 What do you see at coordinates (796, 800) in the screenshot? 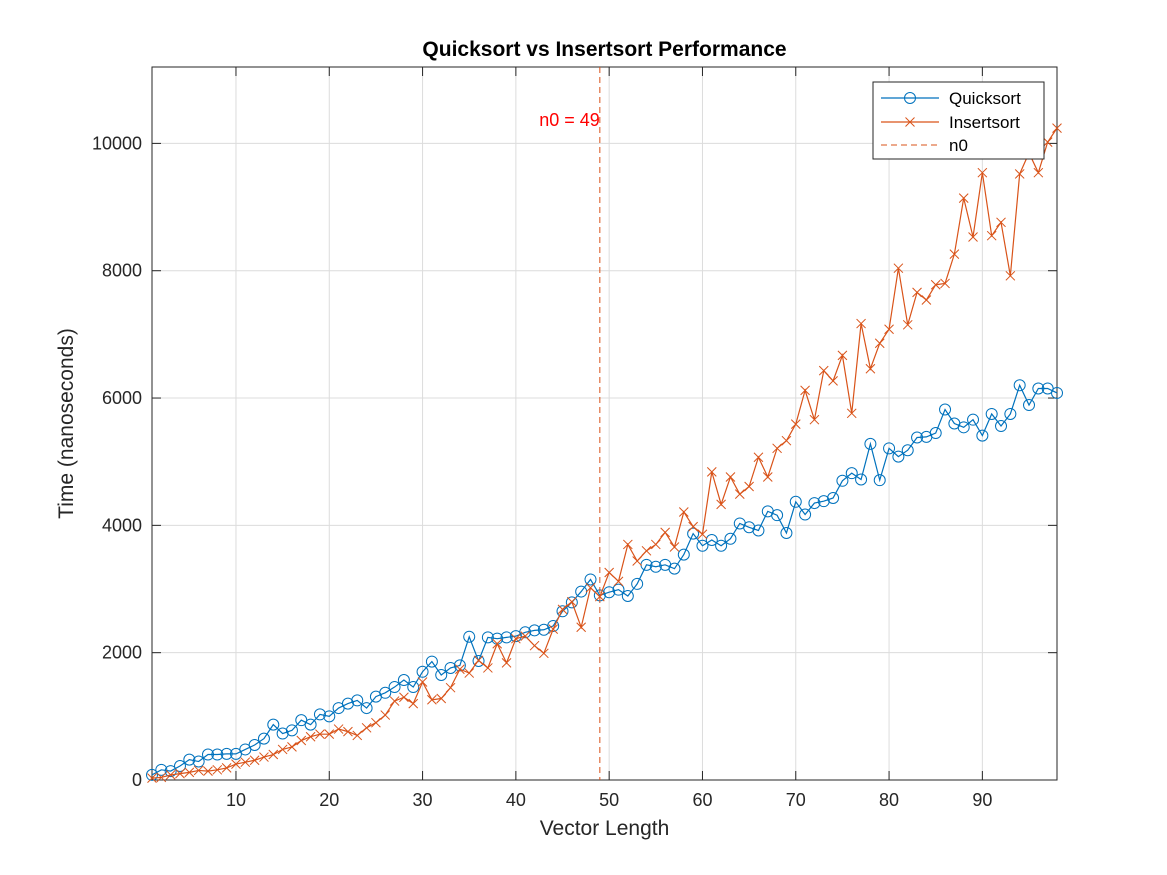
I see `x-tick-label: 70` at bounding box center [796, 800].